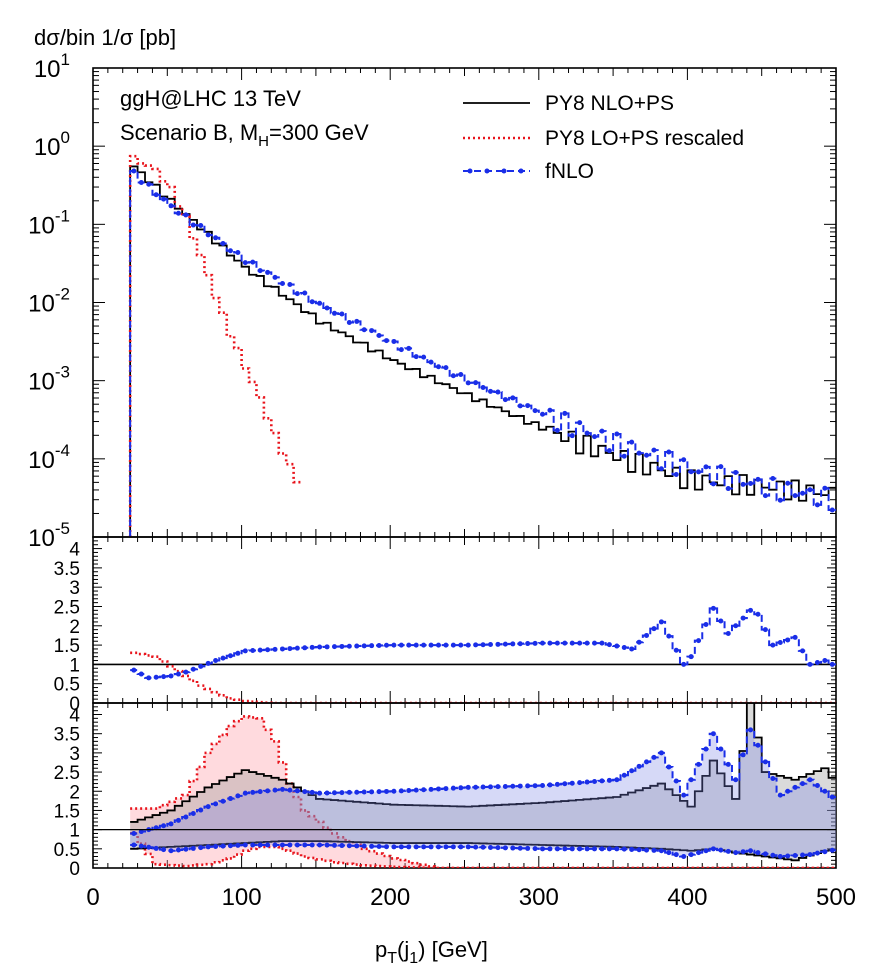 This screenshot has height=975, width=872. What do you see at coordinates (92, 897) in the screenshot?
I see `x-tick-label: 0` at bounding box center [92, 897].